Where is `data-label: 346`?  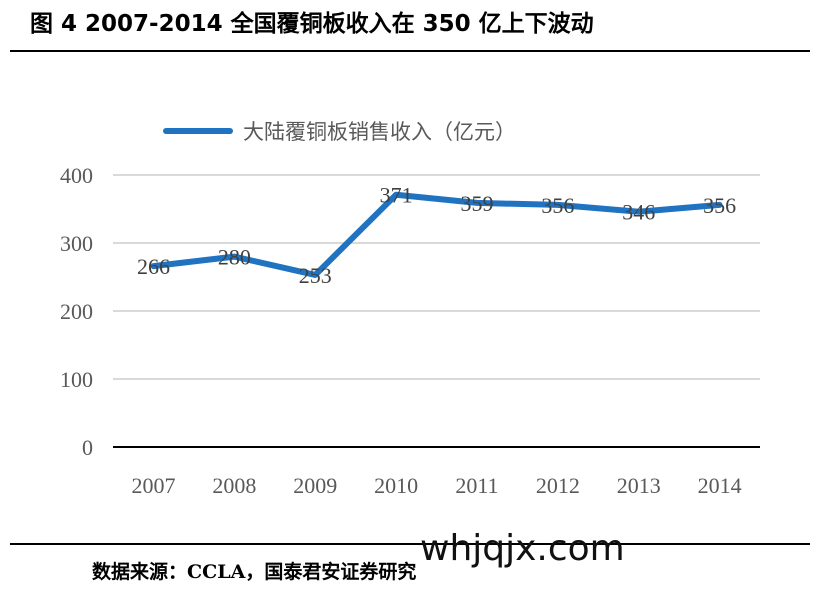 data-label: 346 is located at coordinates (638, 212).